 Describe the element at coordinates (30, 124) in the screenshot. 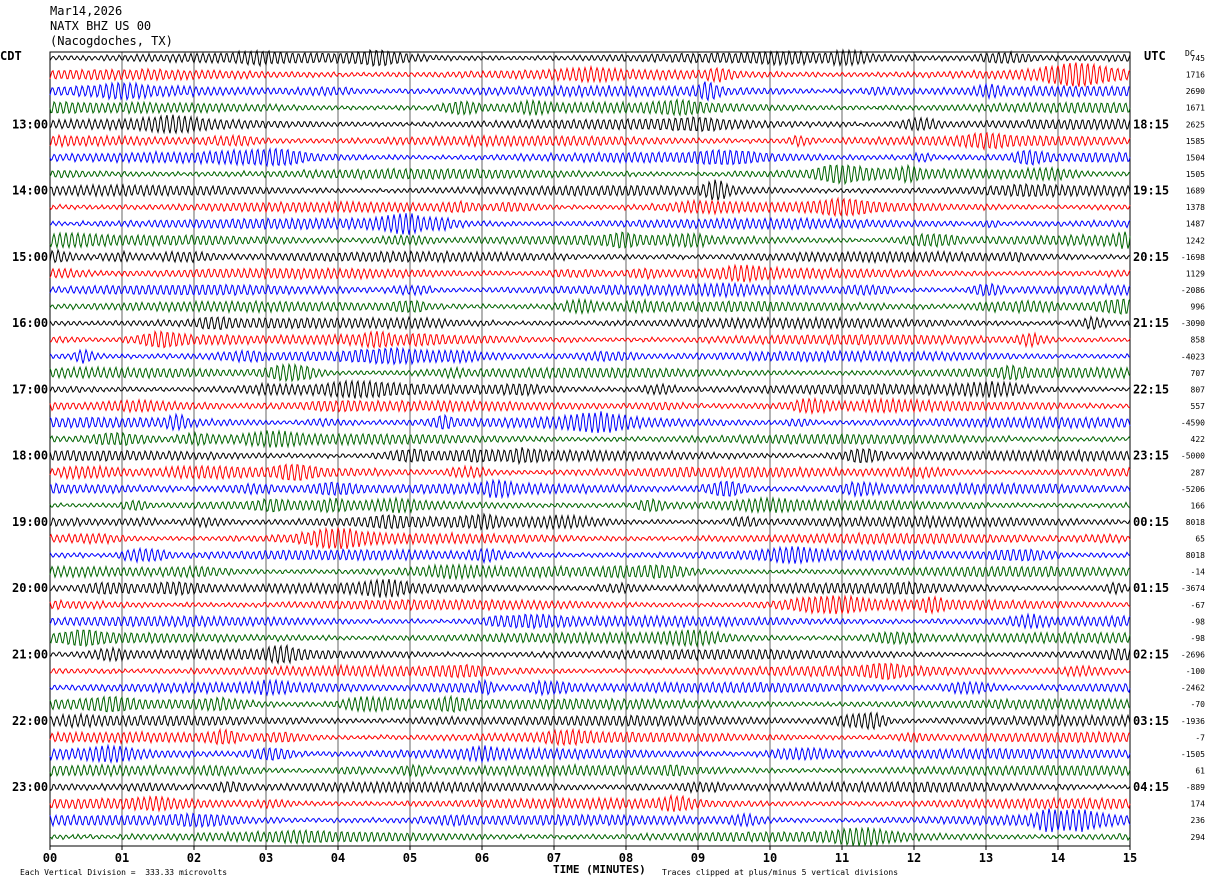

I see `cdt-hour-label: 13:00` at that location.